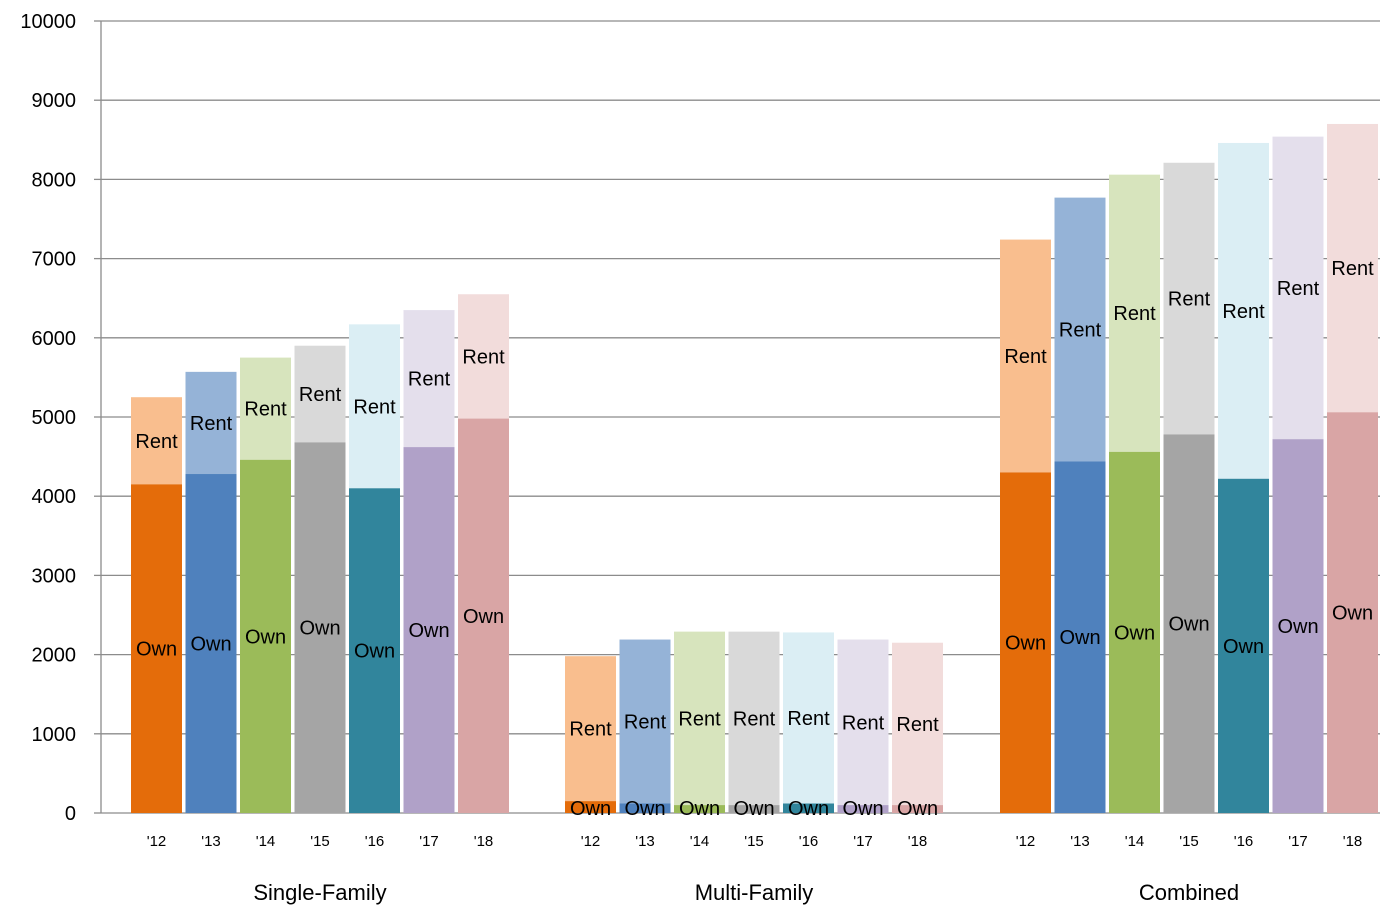 This screenshot has height=909, width=1388. I want to click on y-tick-label: 7000, so click(54, 260).